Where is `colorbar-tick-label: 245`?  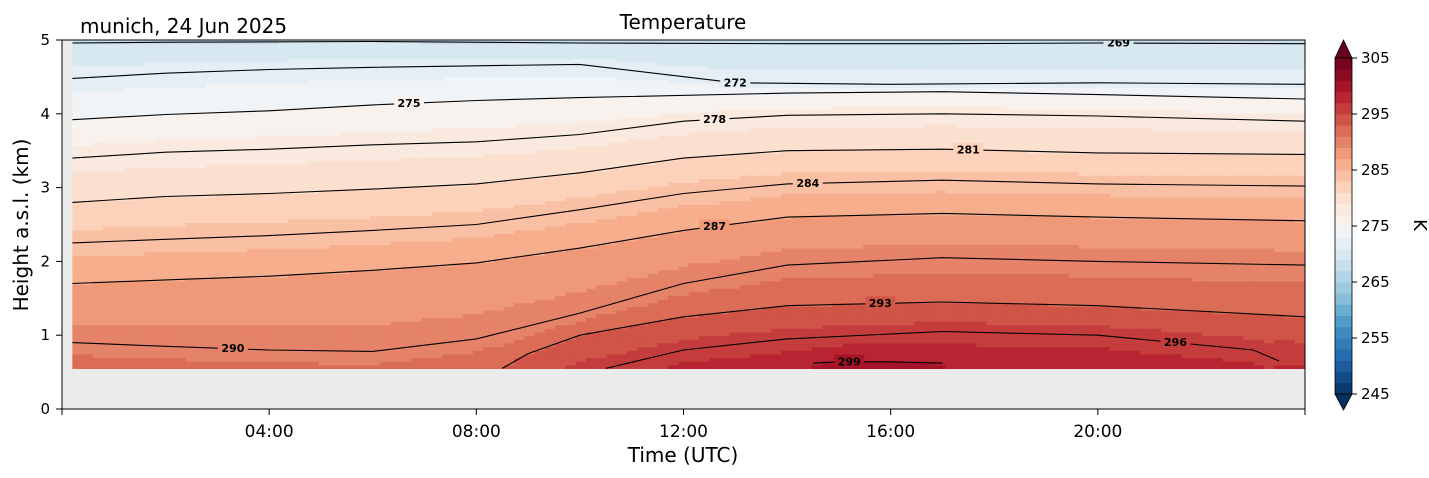
colorbar-tick-label: 245 is located at coordinates (1375, 394).